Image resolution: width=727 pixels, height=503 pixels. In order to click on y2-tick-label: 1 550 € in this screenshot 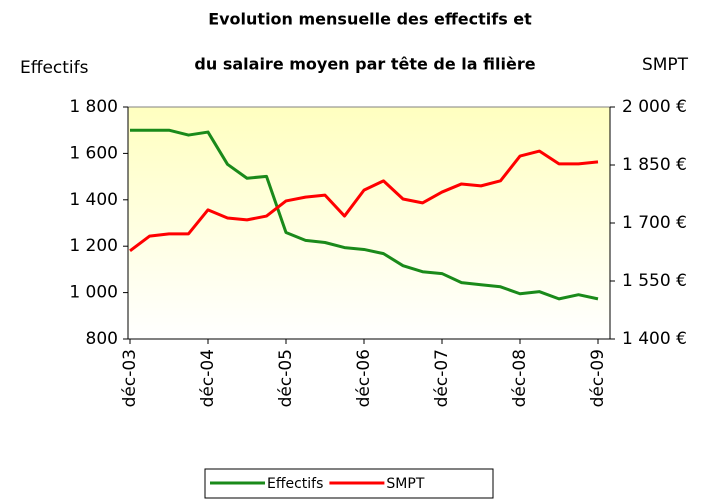, I will do `click(654, 281)`.